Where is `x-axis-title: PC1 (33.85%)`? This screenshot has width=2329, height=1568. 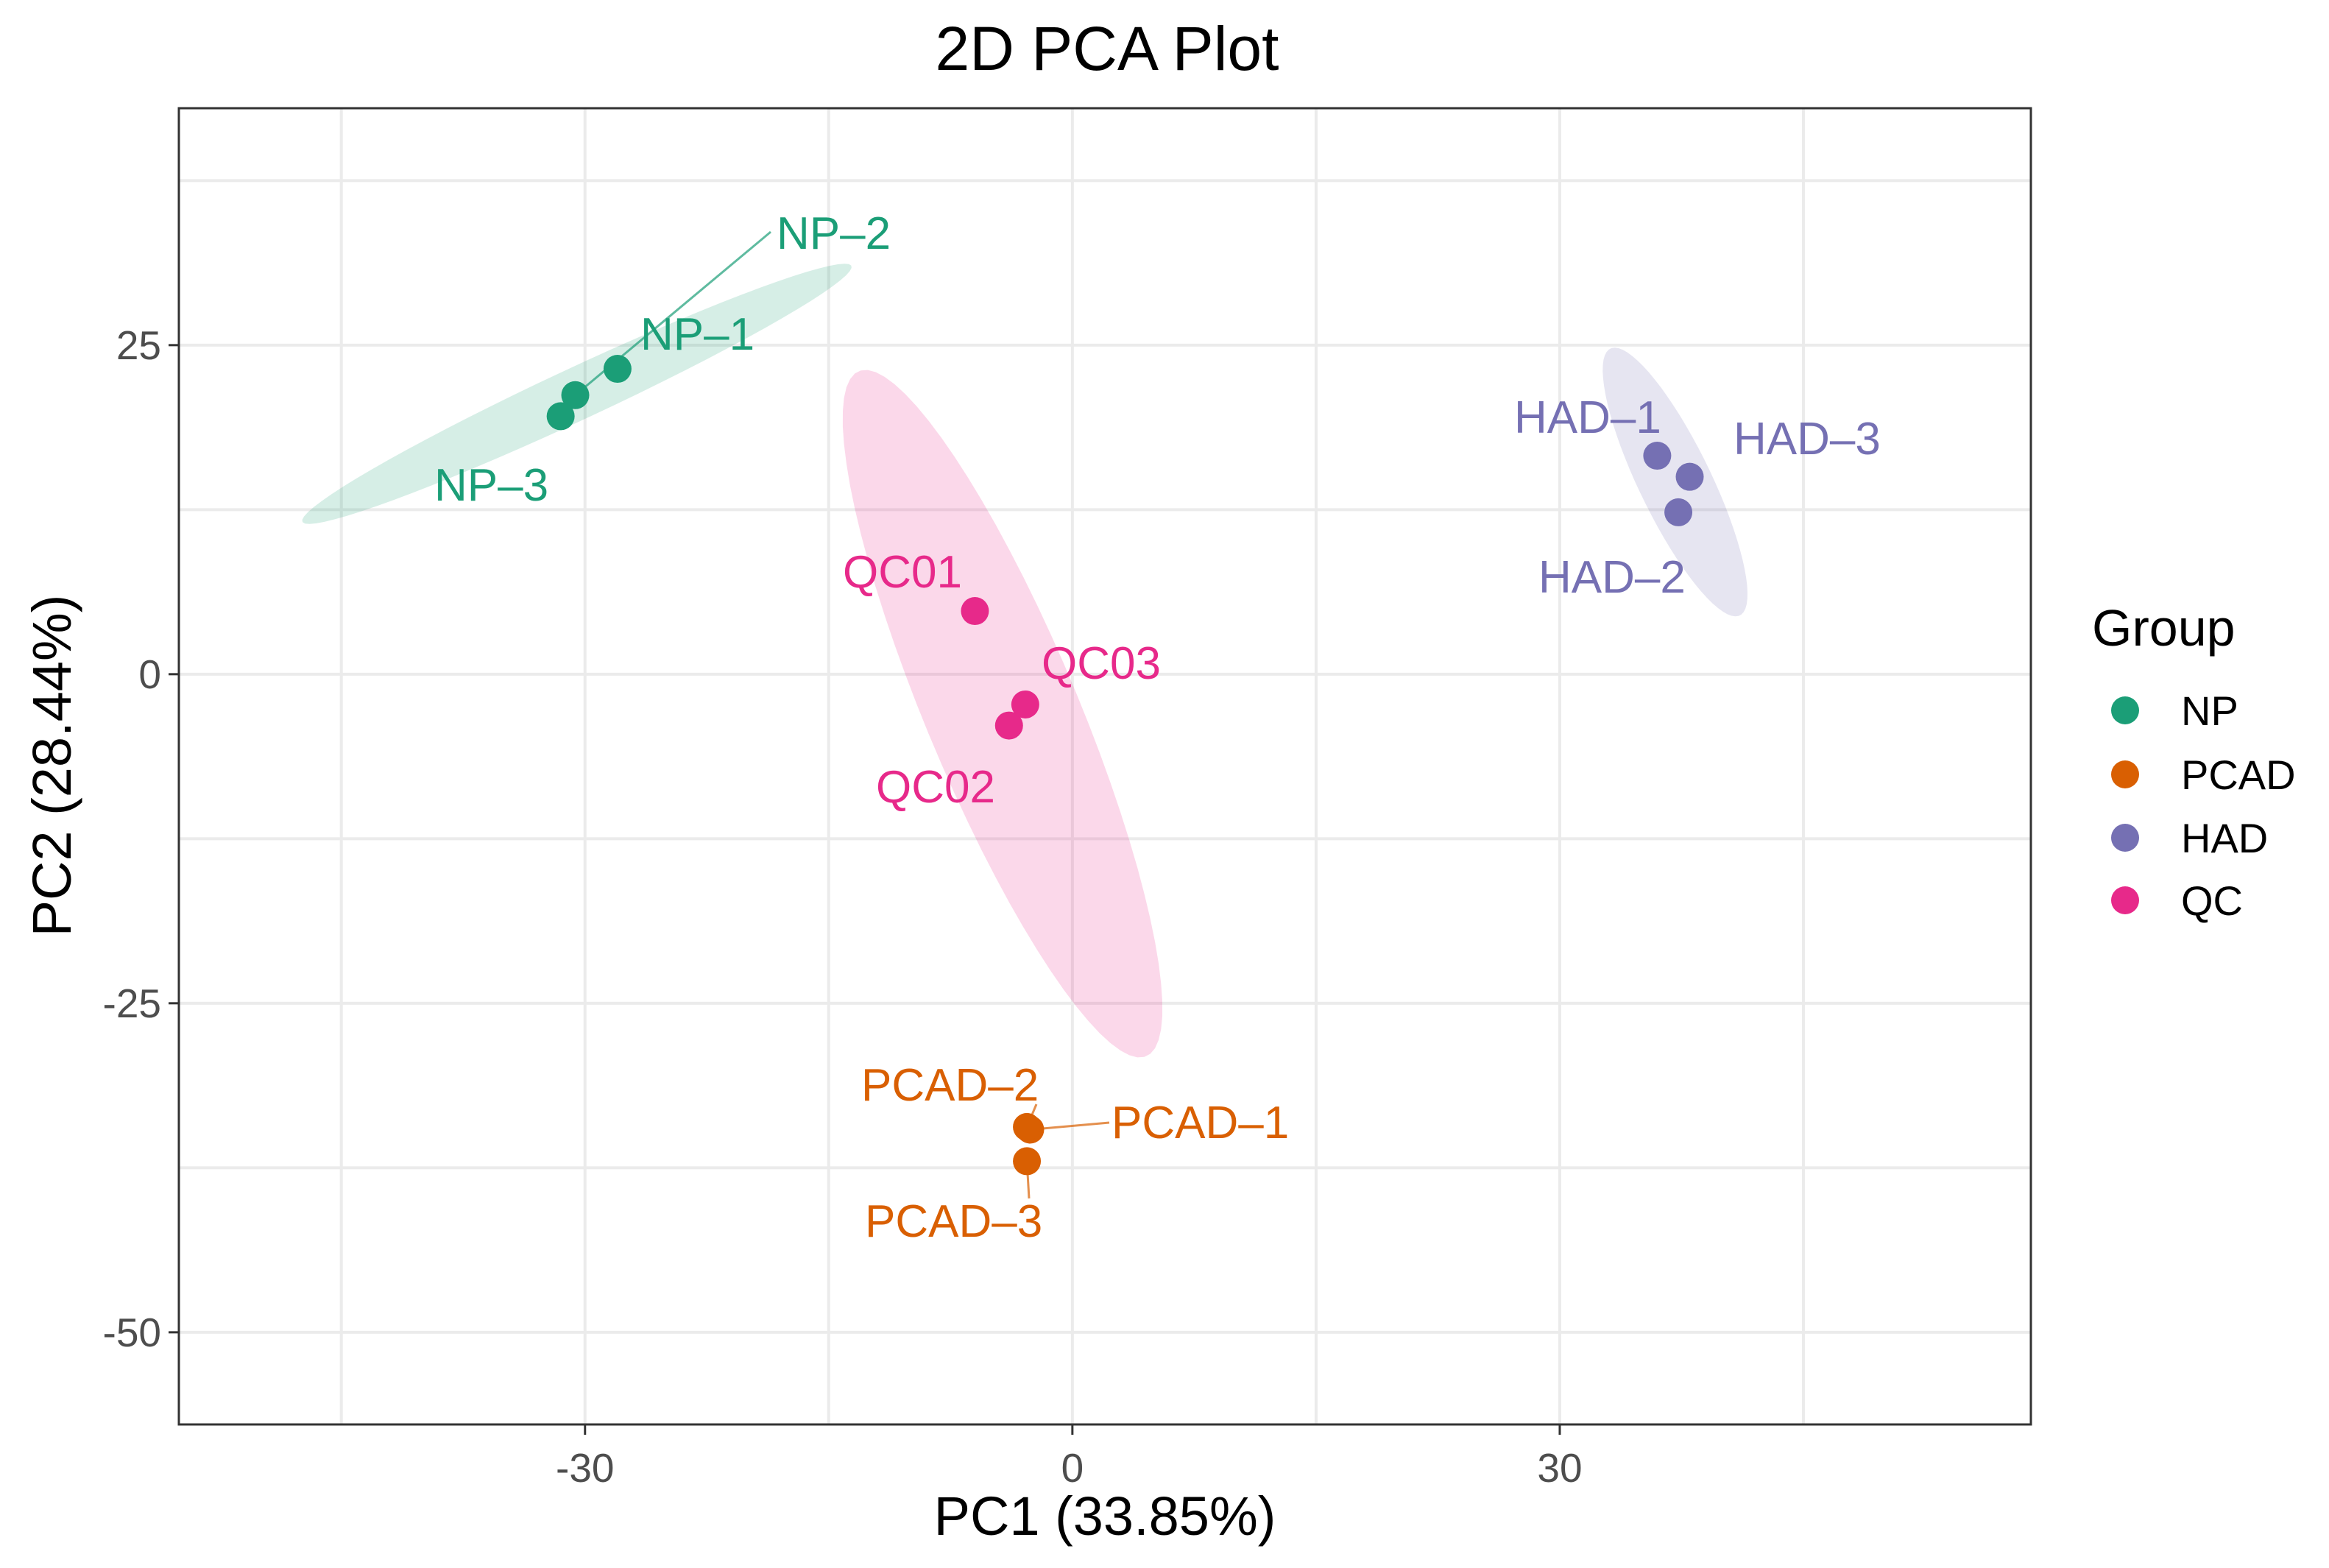
x-axis-title: PC1 (33.85%) is located at coordinates (1105, 1517).